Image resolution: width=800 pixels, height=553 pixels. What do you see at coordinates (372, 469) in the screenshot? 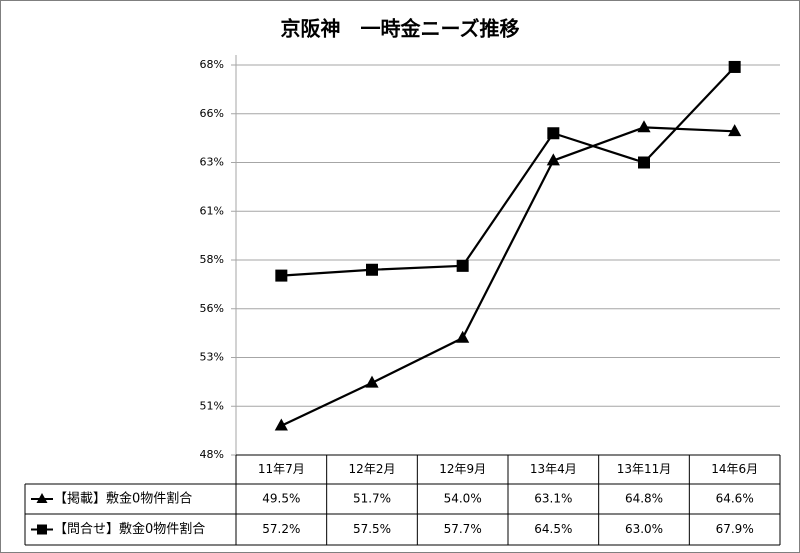
I see `x-tick-label: 12年2月` at bounding box center [372, 469].